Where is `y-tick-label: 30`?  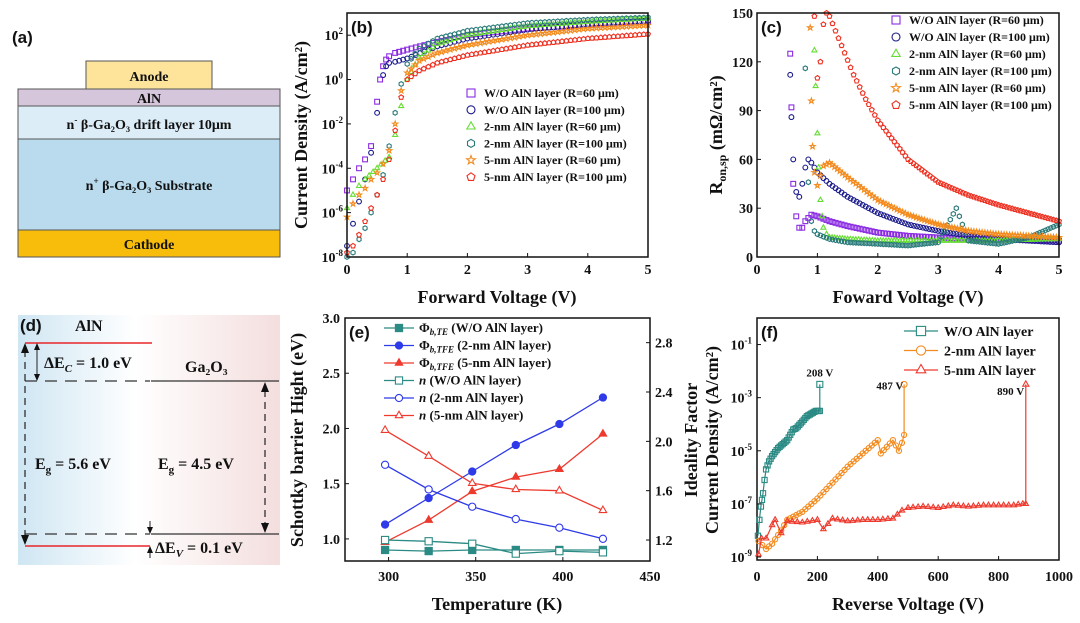 y-tick-label: 30 is located at coordinates (746, 209).